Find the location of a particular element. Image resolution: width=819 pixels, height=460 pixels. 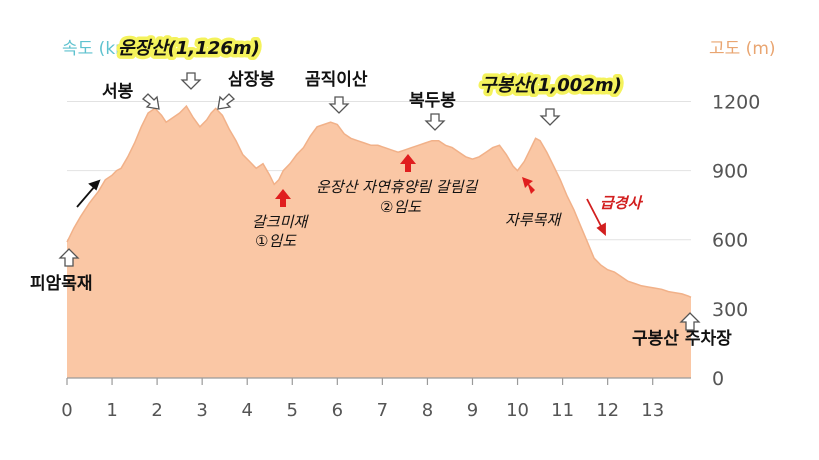

x-tick-label: 13 is located at coordinates (652, 410).